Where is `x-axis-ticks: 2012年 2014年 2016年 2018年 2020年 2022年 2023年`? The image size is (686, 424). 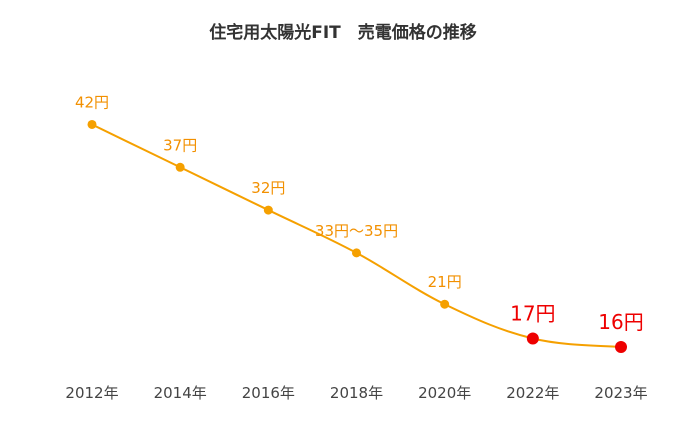
x-axis-ticks: 2012年 2014年 2016年 2018年 2020年 2022年 2023年 is located at coordinates (356, 393).